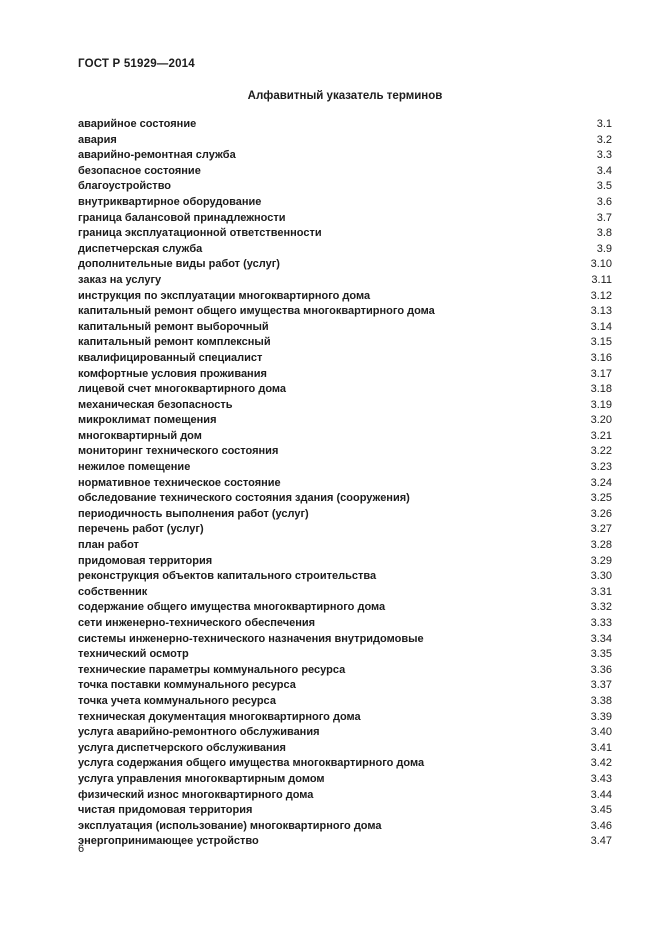 Image resolution: width=661 pixels, height=935 pixels. I want to click on index-ref-number: 3.15, so click(601, 342).